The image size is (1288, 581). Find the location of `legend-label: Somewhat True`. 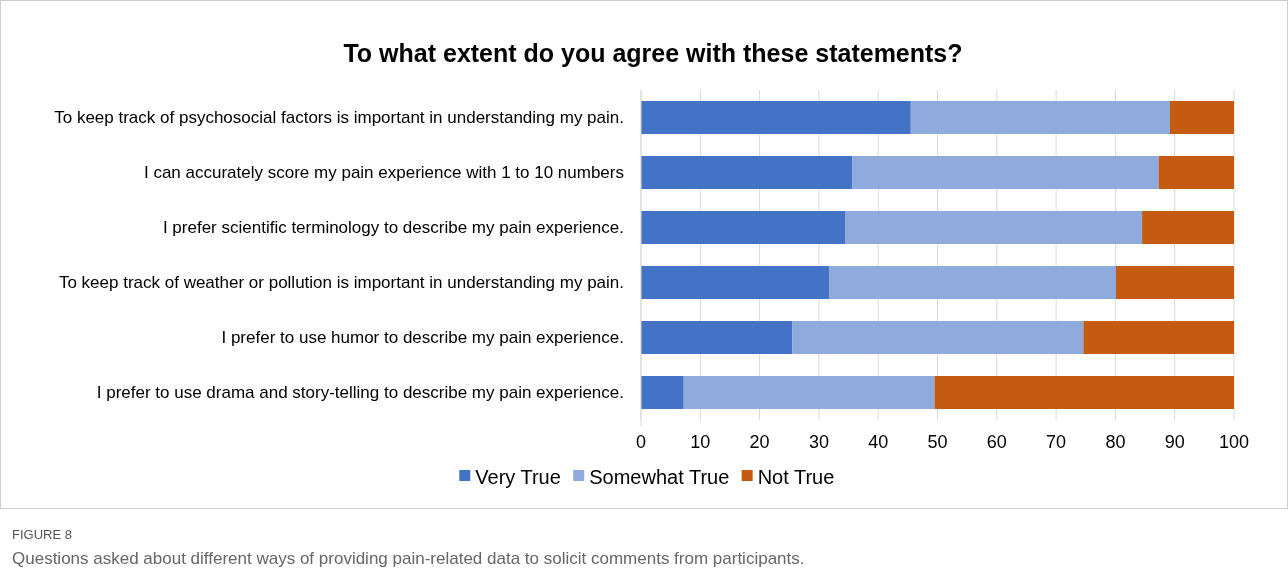

legend-label: Somewhat True is located at coordinates (659, 477).